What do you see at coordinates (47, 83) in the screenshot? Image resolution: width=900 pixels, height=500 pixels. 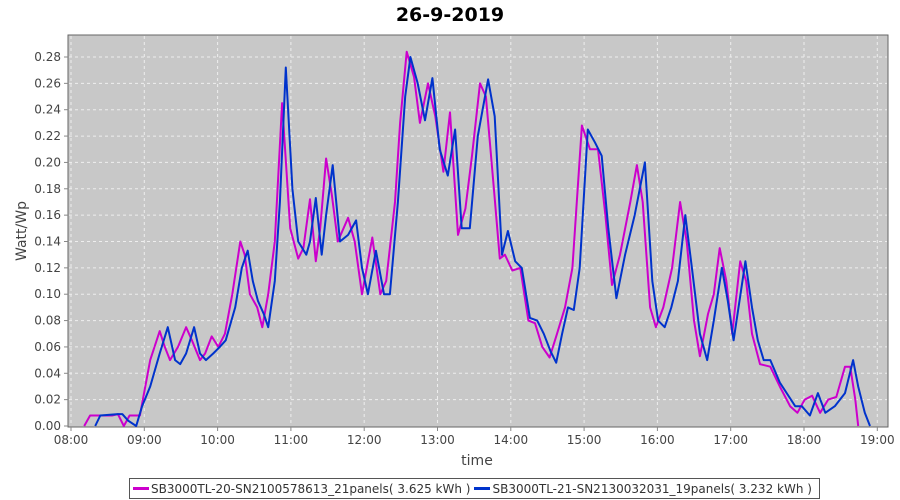 I see `y-tick-label: 0.26` at bounding box center [47, 83].